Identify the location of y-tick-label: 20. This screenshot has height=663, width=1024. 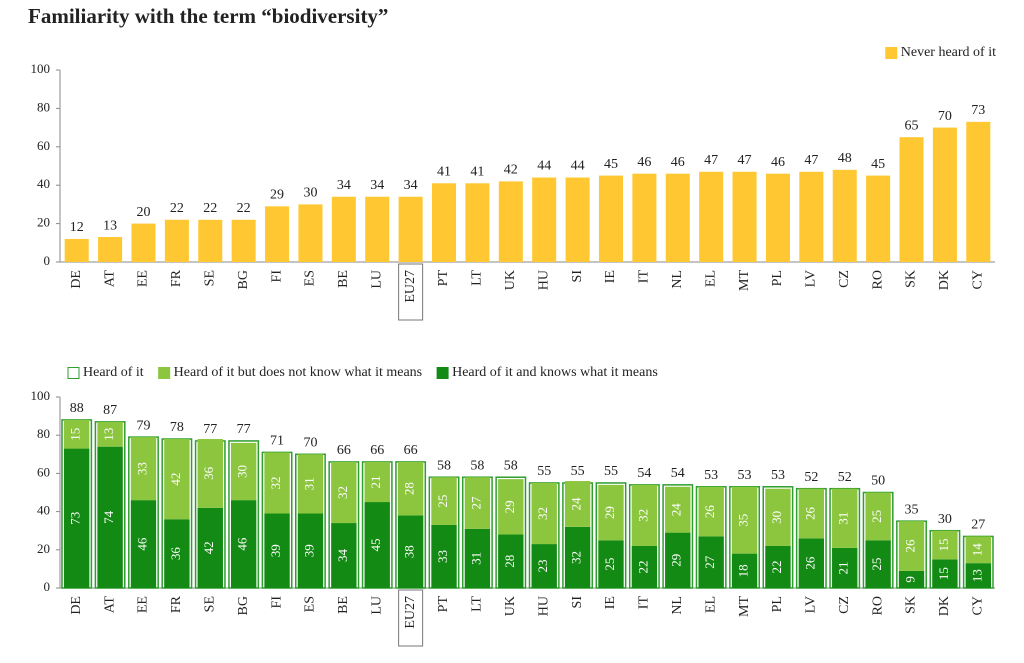
(43, 548).